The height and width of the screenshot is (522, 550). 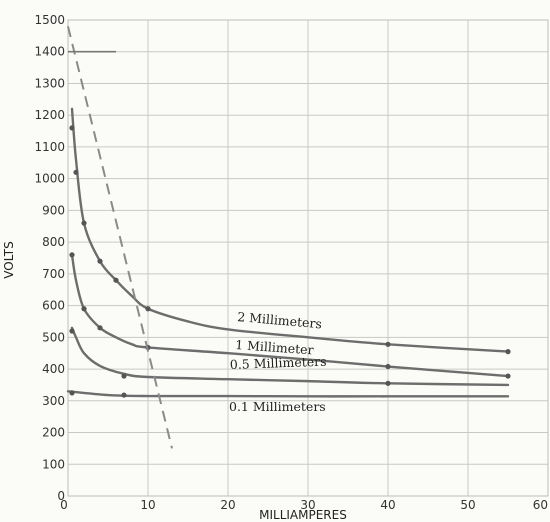 I want to click on y-tick-label: 1400, so click(x=49, y=52).